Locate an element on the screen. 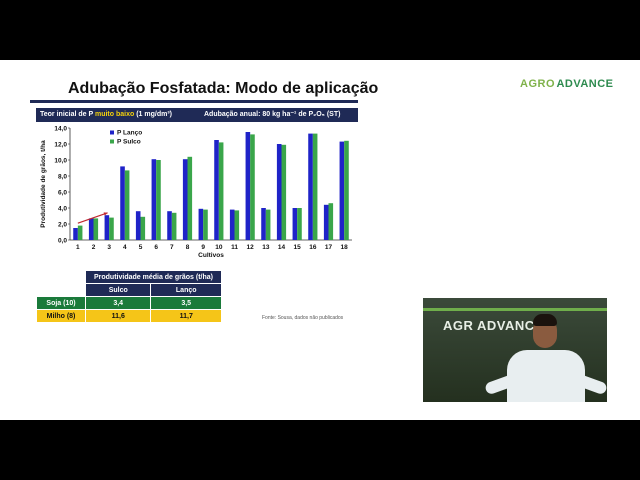 This screenshot has width=640, height=480. webcam-light-bar is located at coordinates (515, 309).